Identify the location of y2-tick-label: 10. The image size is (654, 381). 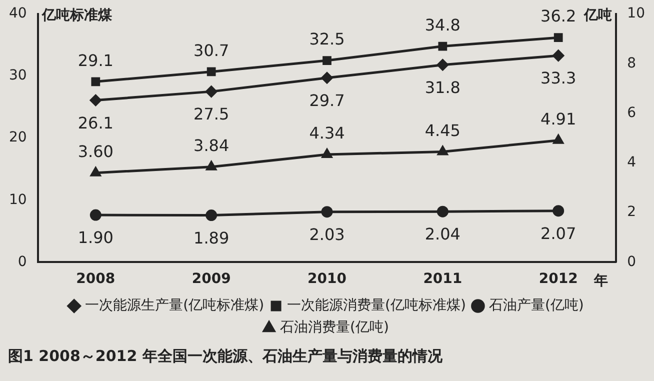
(636, 14).